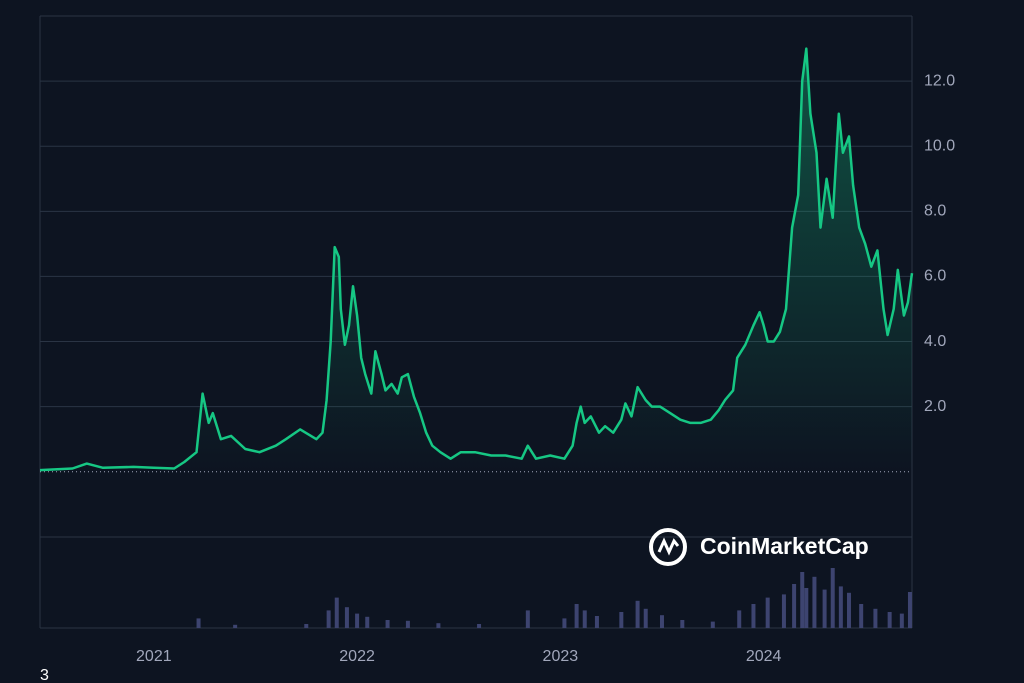  I want to click on y-tick-label: 6.0, so click(935, 276).